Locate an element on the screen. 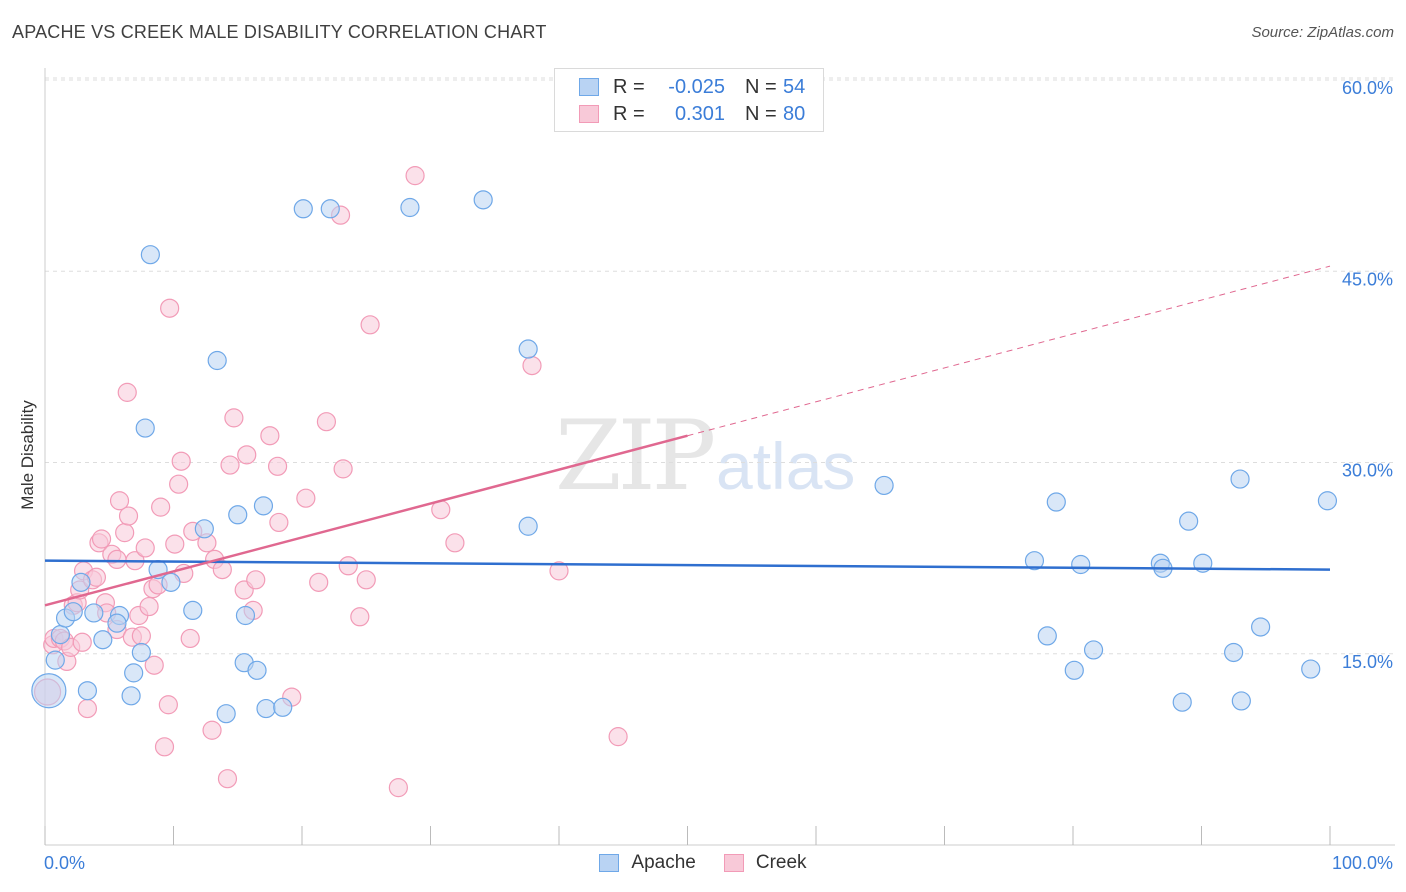 The width and height of the screenshot is (1406, 892). legend-item-creek: Creek is located at coordinates (765, 863).